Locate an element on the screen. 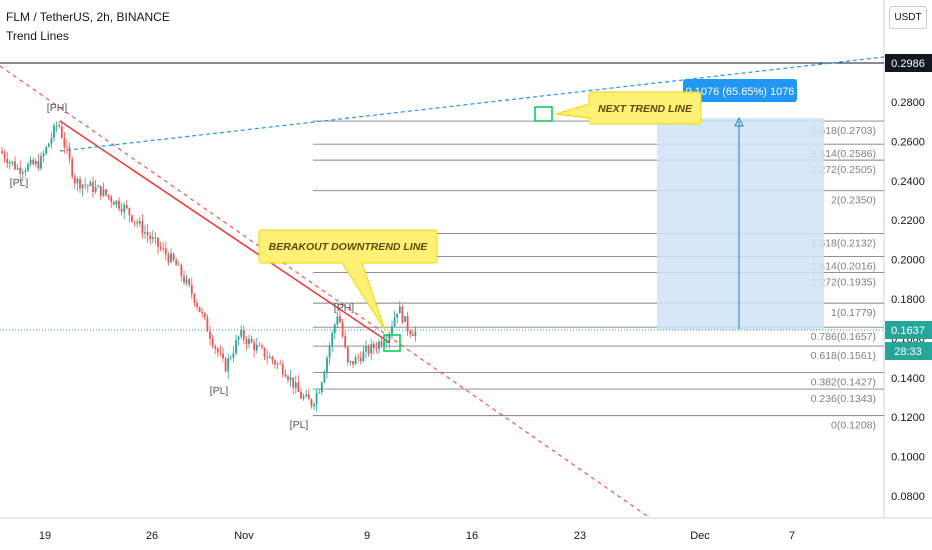 The height and width of the screenshot is (550, 932). price-tick-label: 0.0800 is located at coordinates (908, 497).